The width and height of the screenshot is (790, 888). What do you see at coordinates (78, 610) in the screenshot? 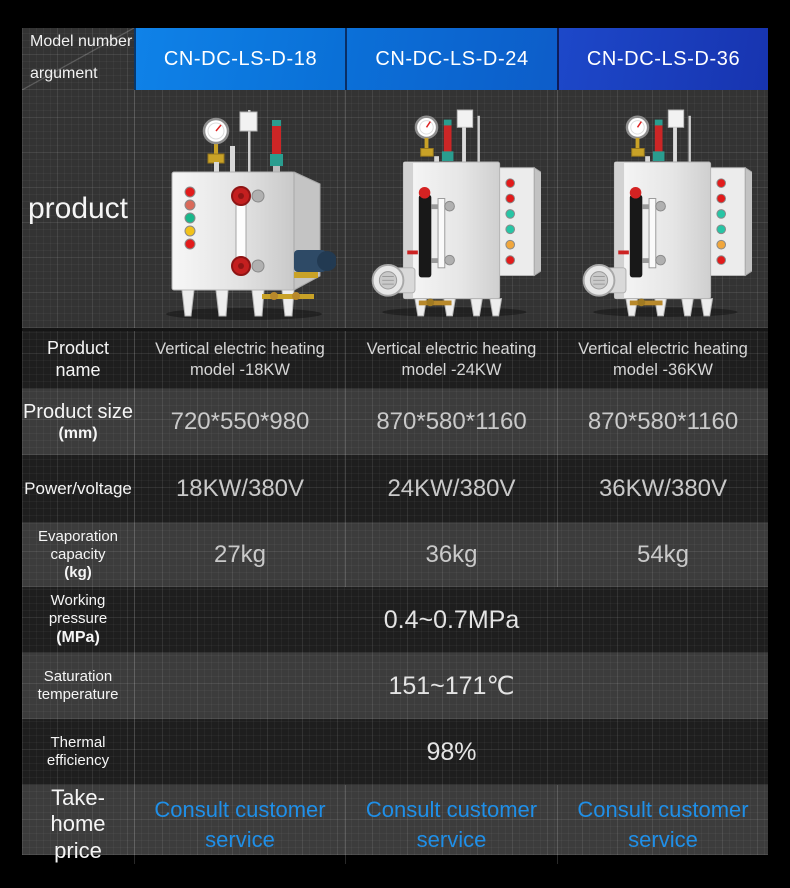
I see `row-label: Working pressure` at bounding box center [78, 610].